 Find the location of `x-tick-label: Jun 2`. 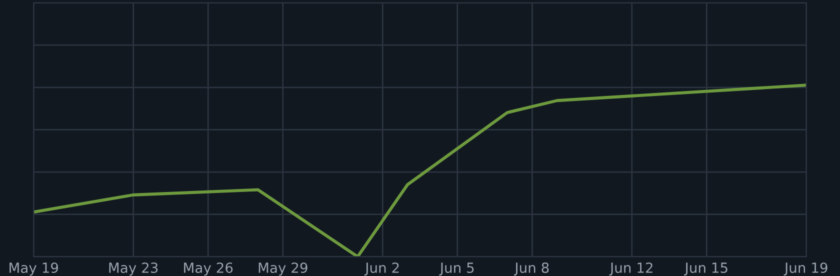

x-tick-label: Jun 2 is located at coordinates (381, 269).